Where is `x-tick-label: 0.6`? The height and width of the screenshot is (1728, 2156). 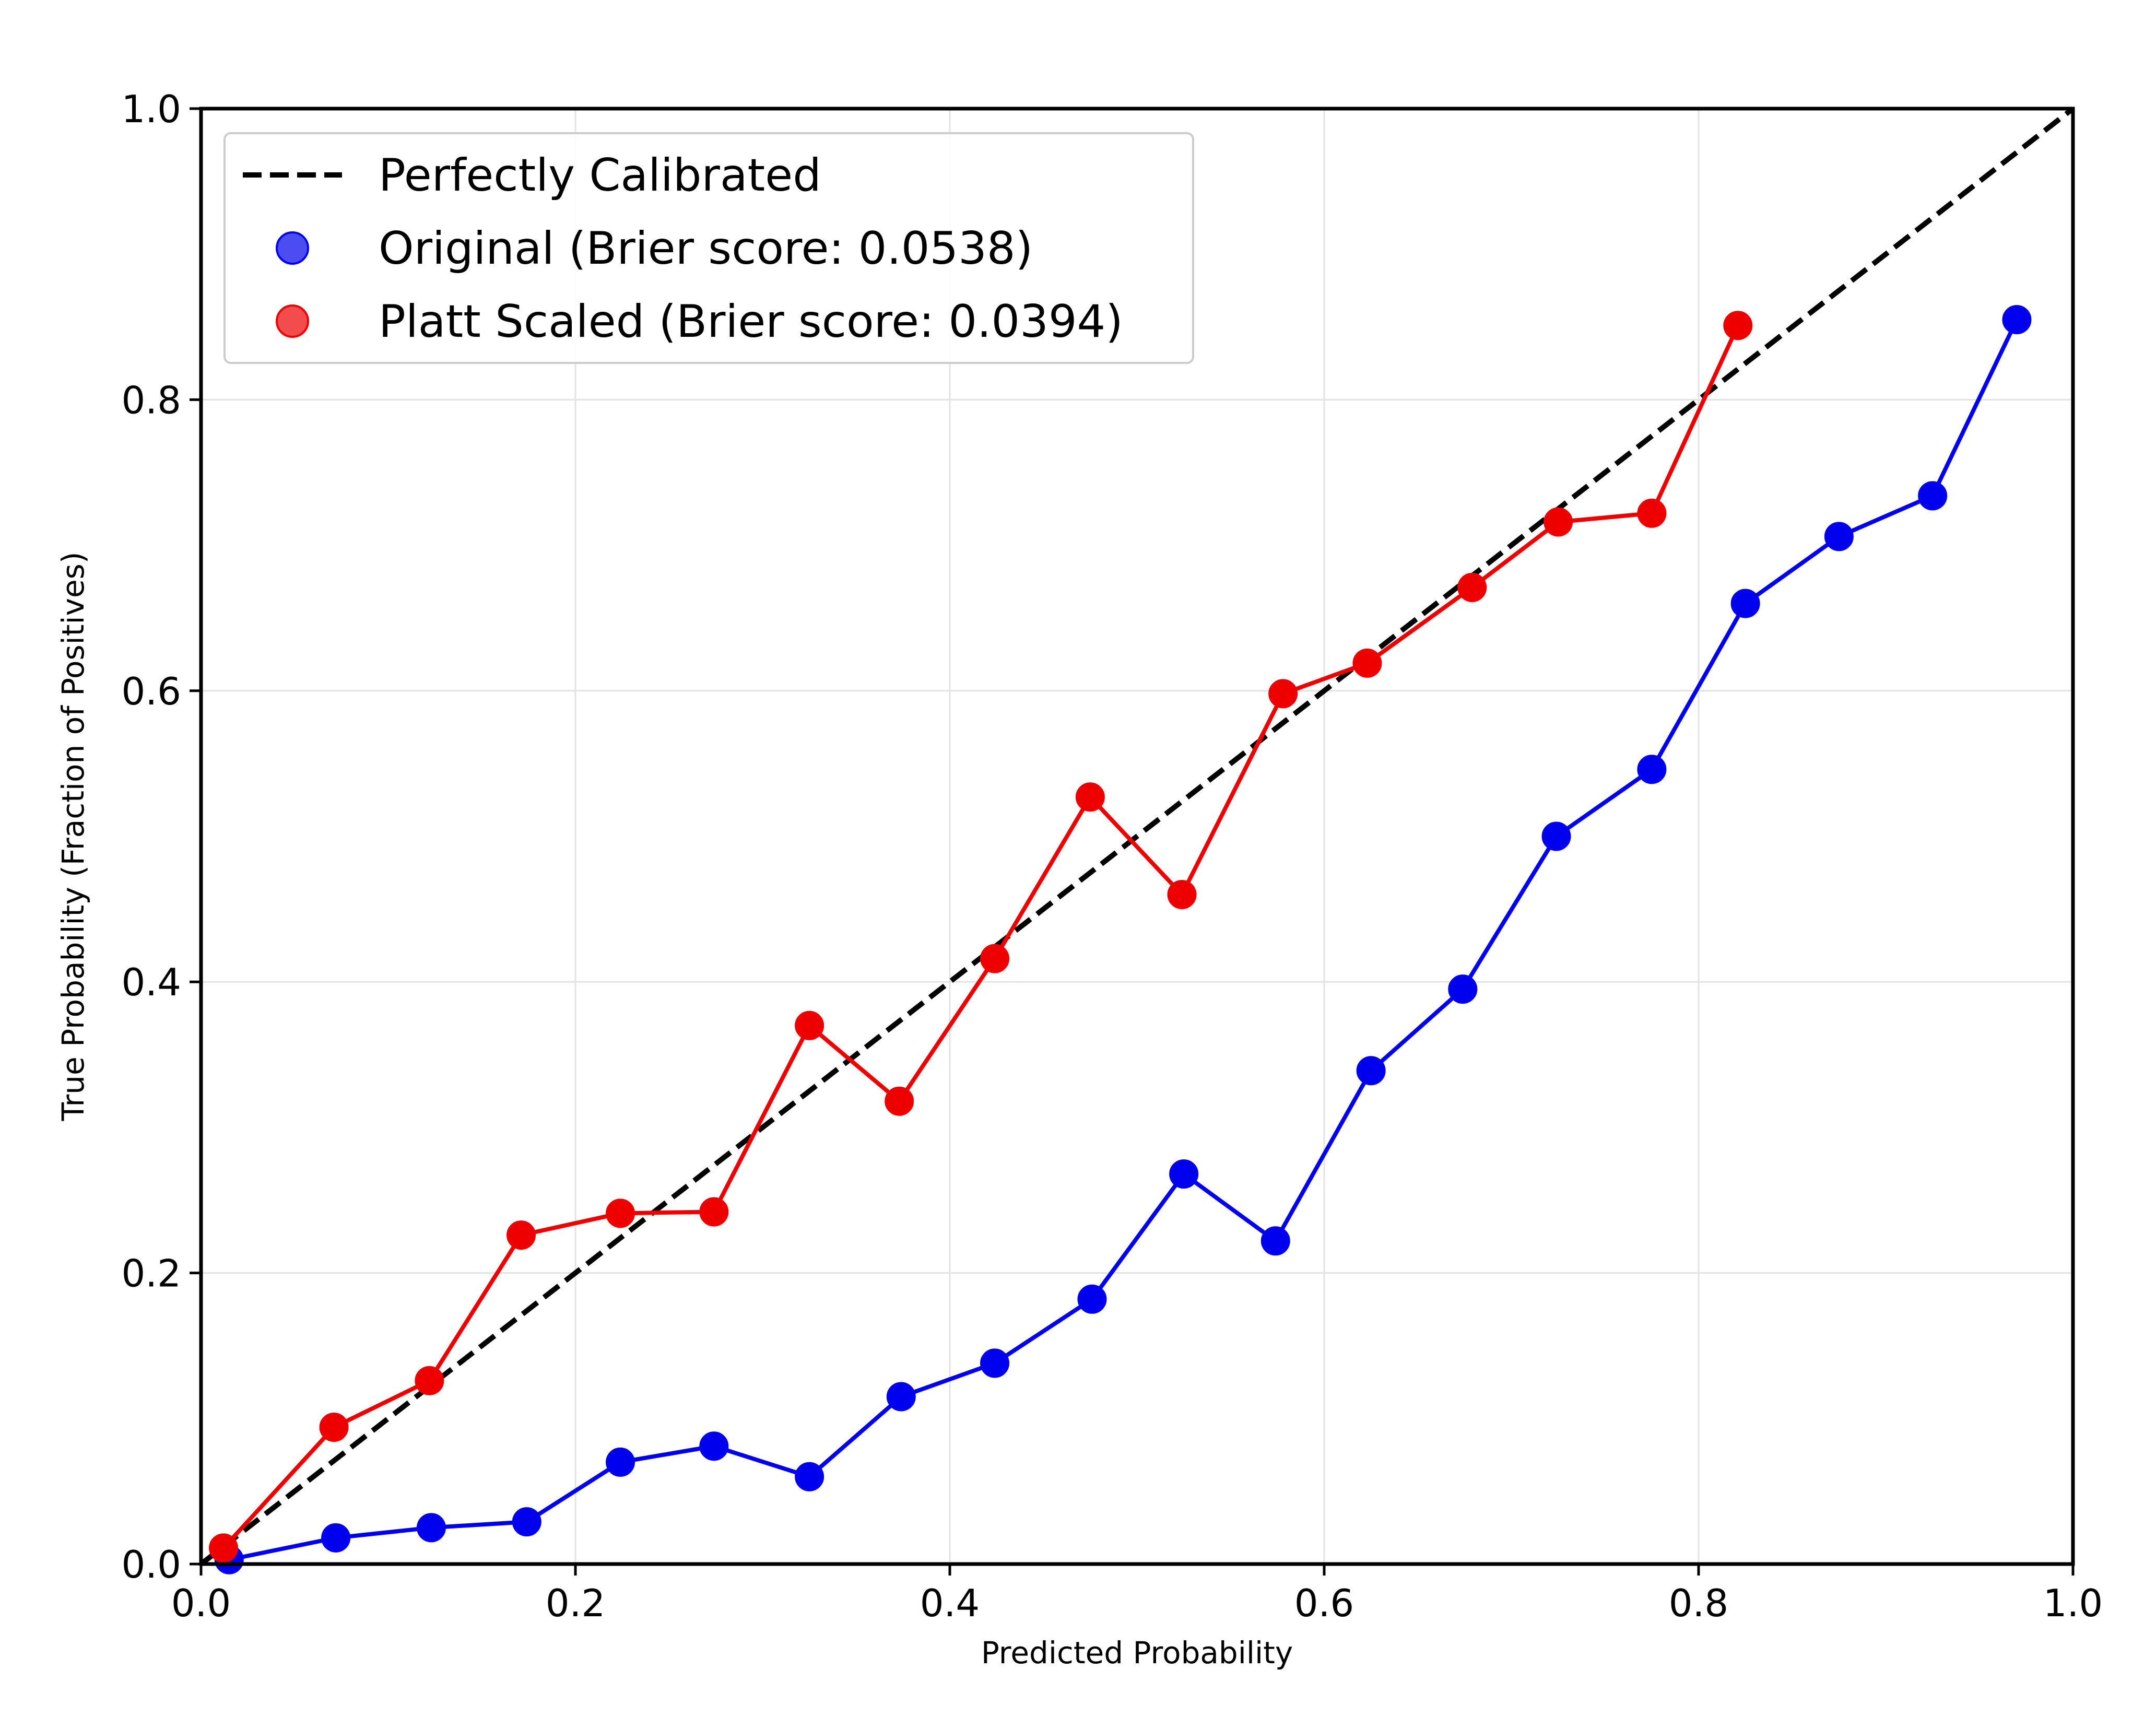
x-tick-label: 0.6 is located at coordinates (1324, 1603).